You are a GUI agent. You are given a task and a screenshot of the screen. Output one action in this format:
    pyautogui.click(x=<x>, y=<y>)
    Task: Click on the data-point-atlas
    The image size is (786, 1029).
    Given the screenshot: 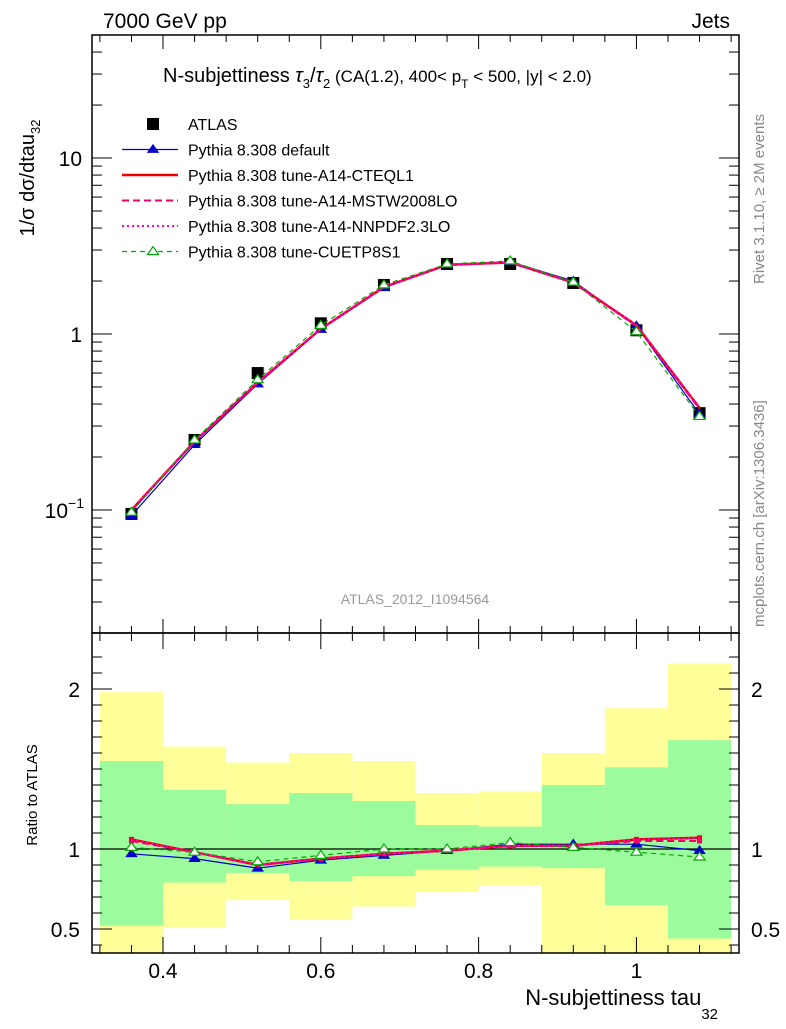 What is the action you would take?
    pyautogui.click(x=257, y=373)
    